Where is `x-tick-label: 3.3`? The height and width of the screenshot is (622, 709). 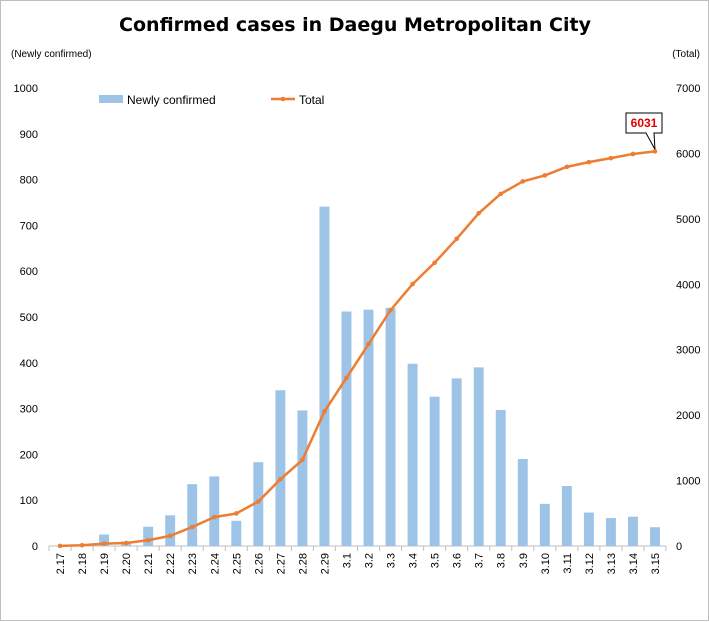 x-tick-label: 3.3 is located at coordinates (392, 560).